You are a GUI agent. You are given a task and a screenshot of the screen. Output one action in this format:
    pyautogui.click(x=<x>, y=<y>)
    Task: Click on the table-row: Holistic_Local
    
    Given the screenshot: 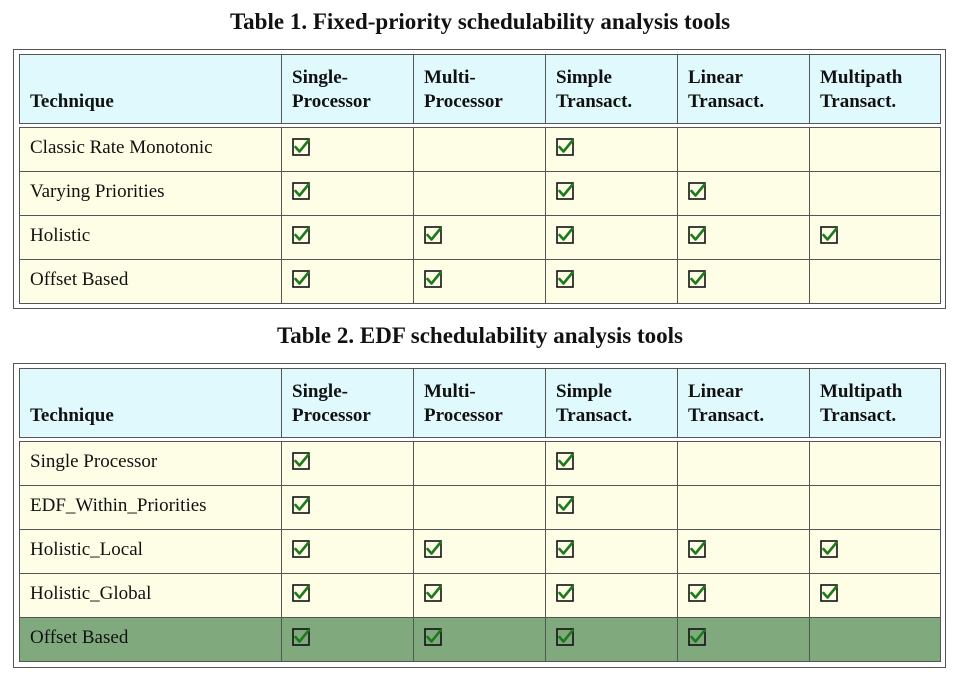 What is the action you would take?
    pyautogui.click(x=480, y=551)
    